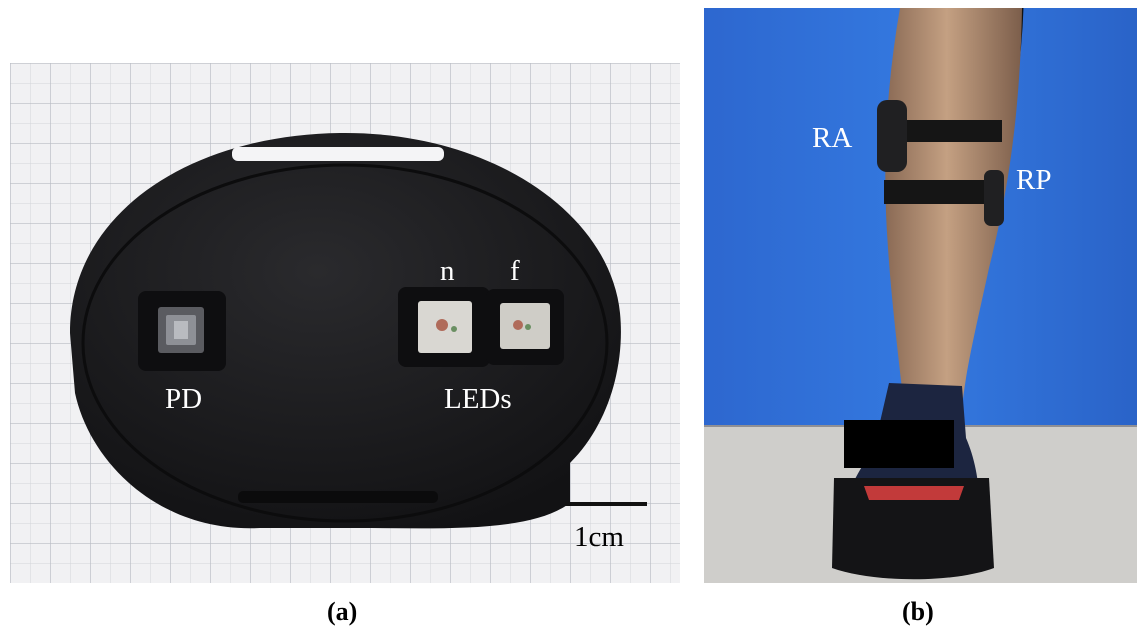 This screenshot has width=1137, height=634. I want to click on led-far, so click(525, 327).